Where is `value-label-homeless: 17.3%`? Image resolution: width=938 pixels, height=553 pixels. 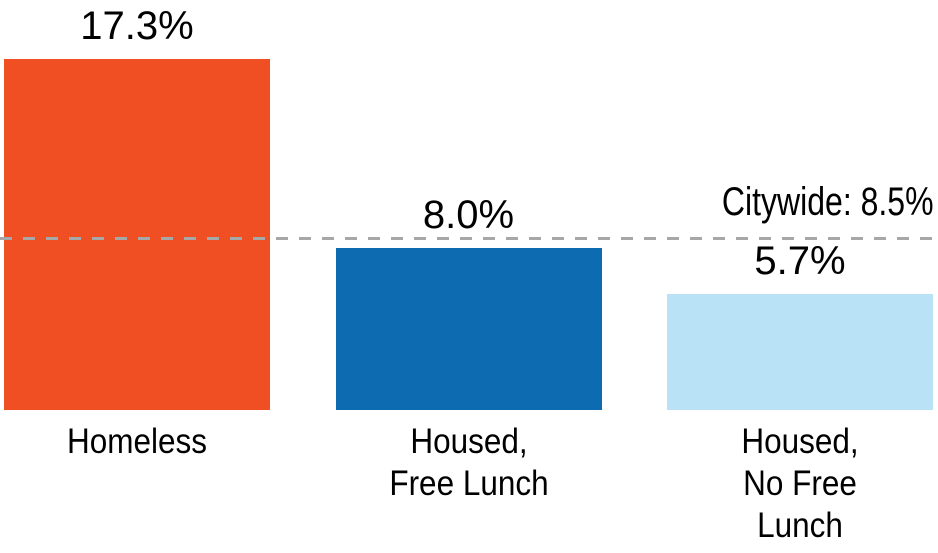 value-label-homeless: 17.3% is located at coordinates (137, 25).